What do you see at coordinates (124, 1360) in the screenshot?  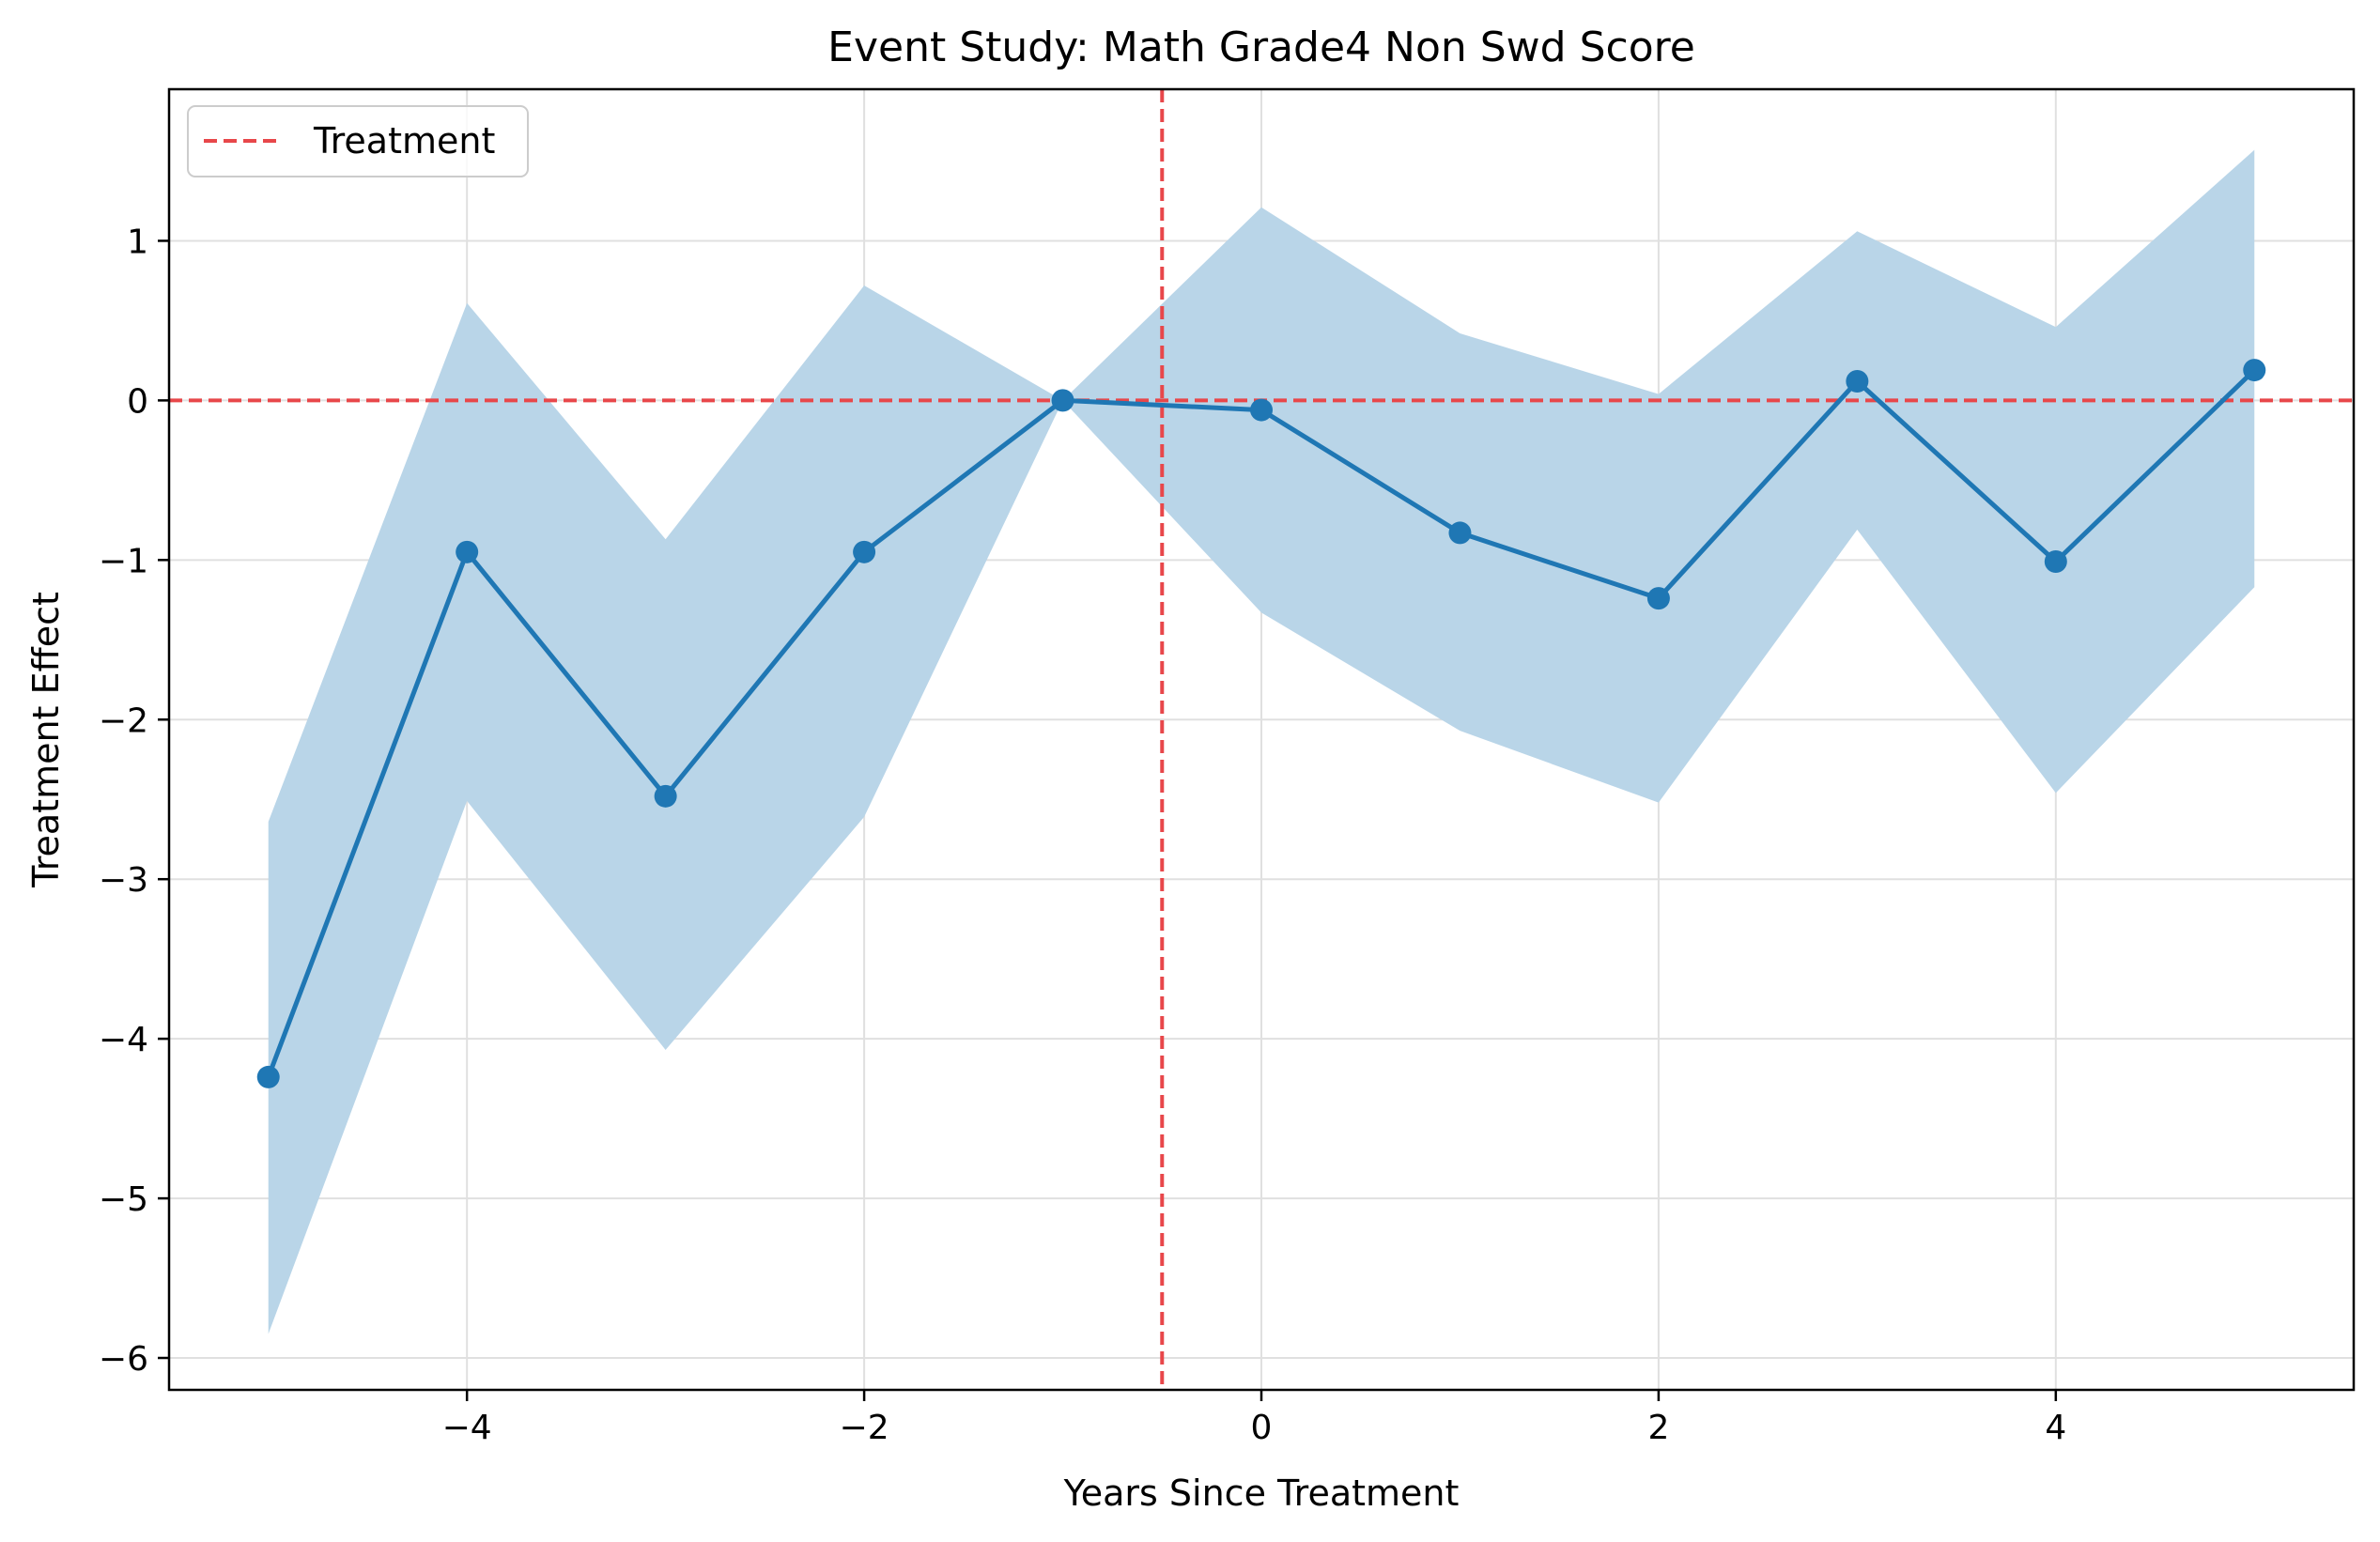 I see `y-tick-label: −6` at bounding box center [124, 1360].